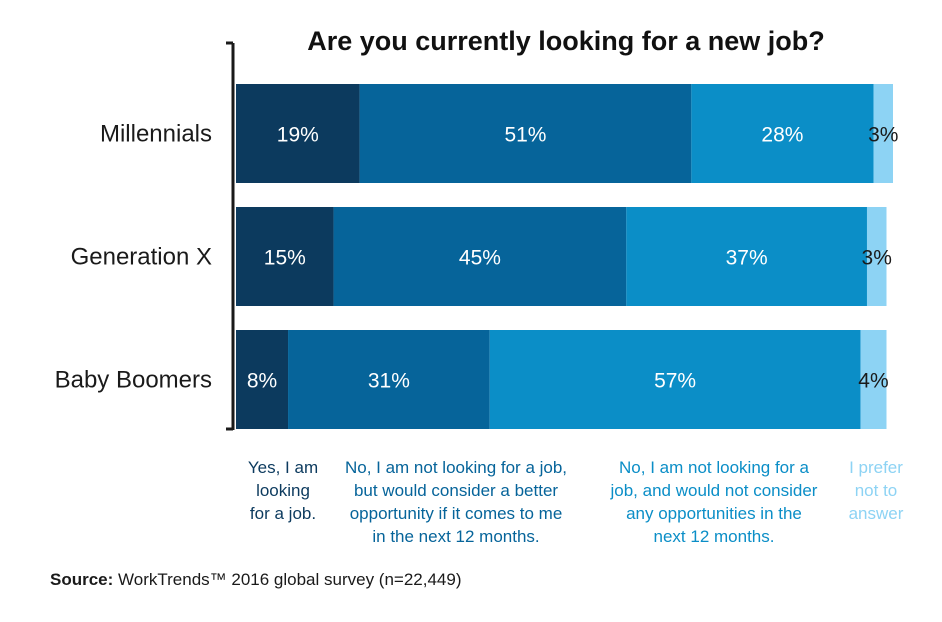 Image resolution: width=942 pixels, height=622 pixels. What do you see at coordinates (81, 579) in the screenshot?
I see `source-label: Source:` at bounding box center [81, 579].